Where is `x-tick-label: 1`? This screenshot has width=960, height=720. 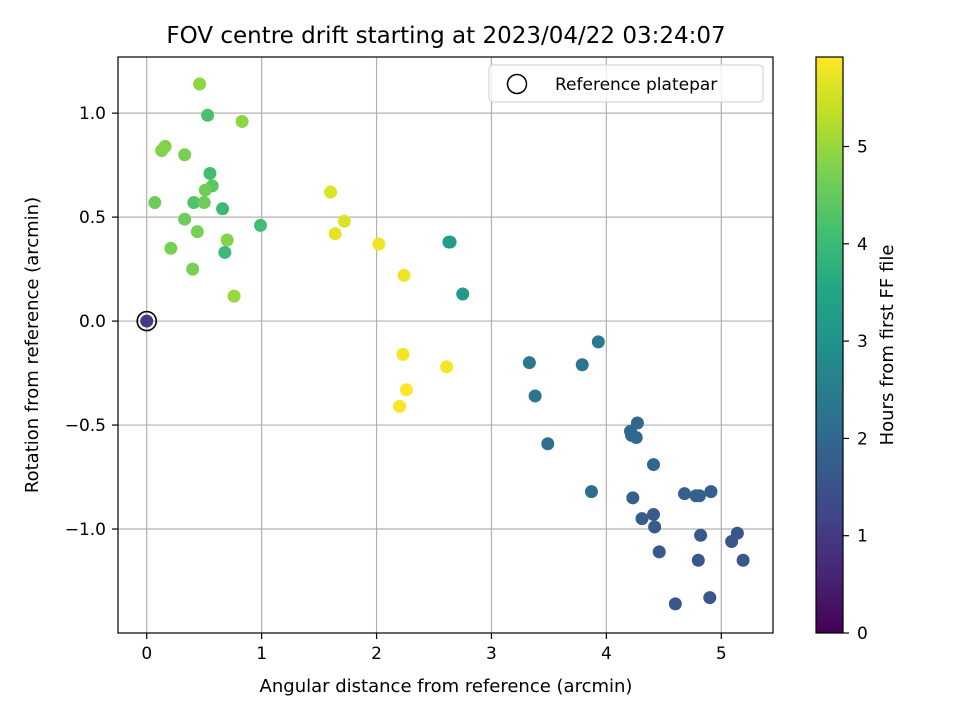 x-tick-label: 1 is located at coordinates (261, 654).